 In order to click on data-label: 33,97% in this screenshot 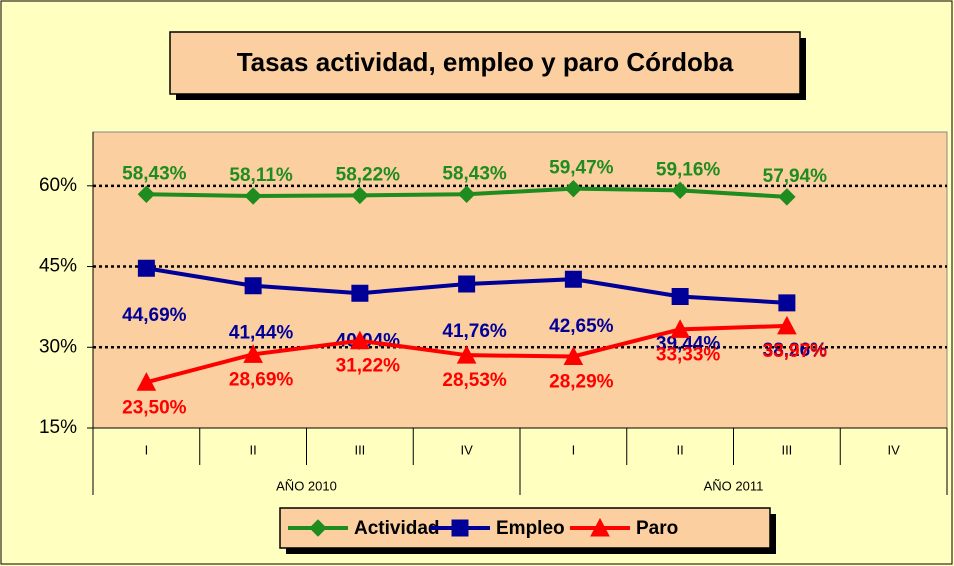, I will do `click(795, 351)`.